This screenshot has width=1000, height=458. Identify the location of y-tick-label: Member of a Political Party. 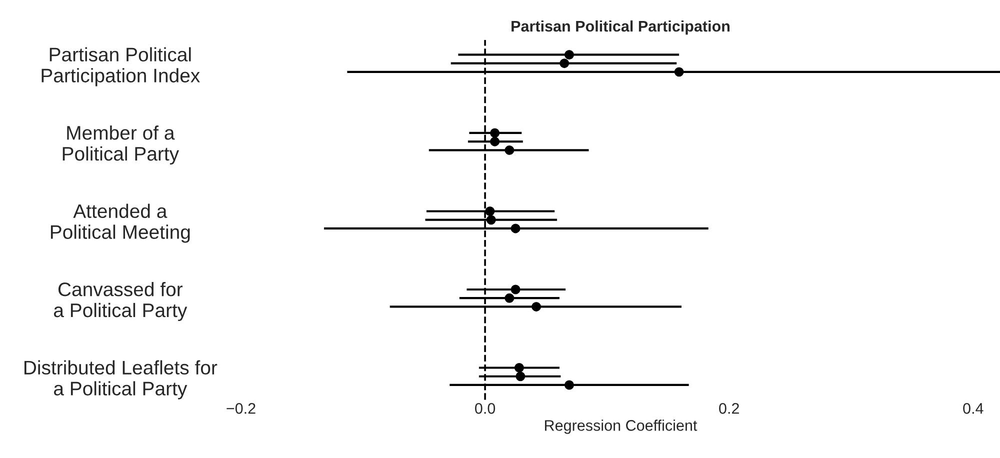
(121, 145).